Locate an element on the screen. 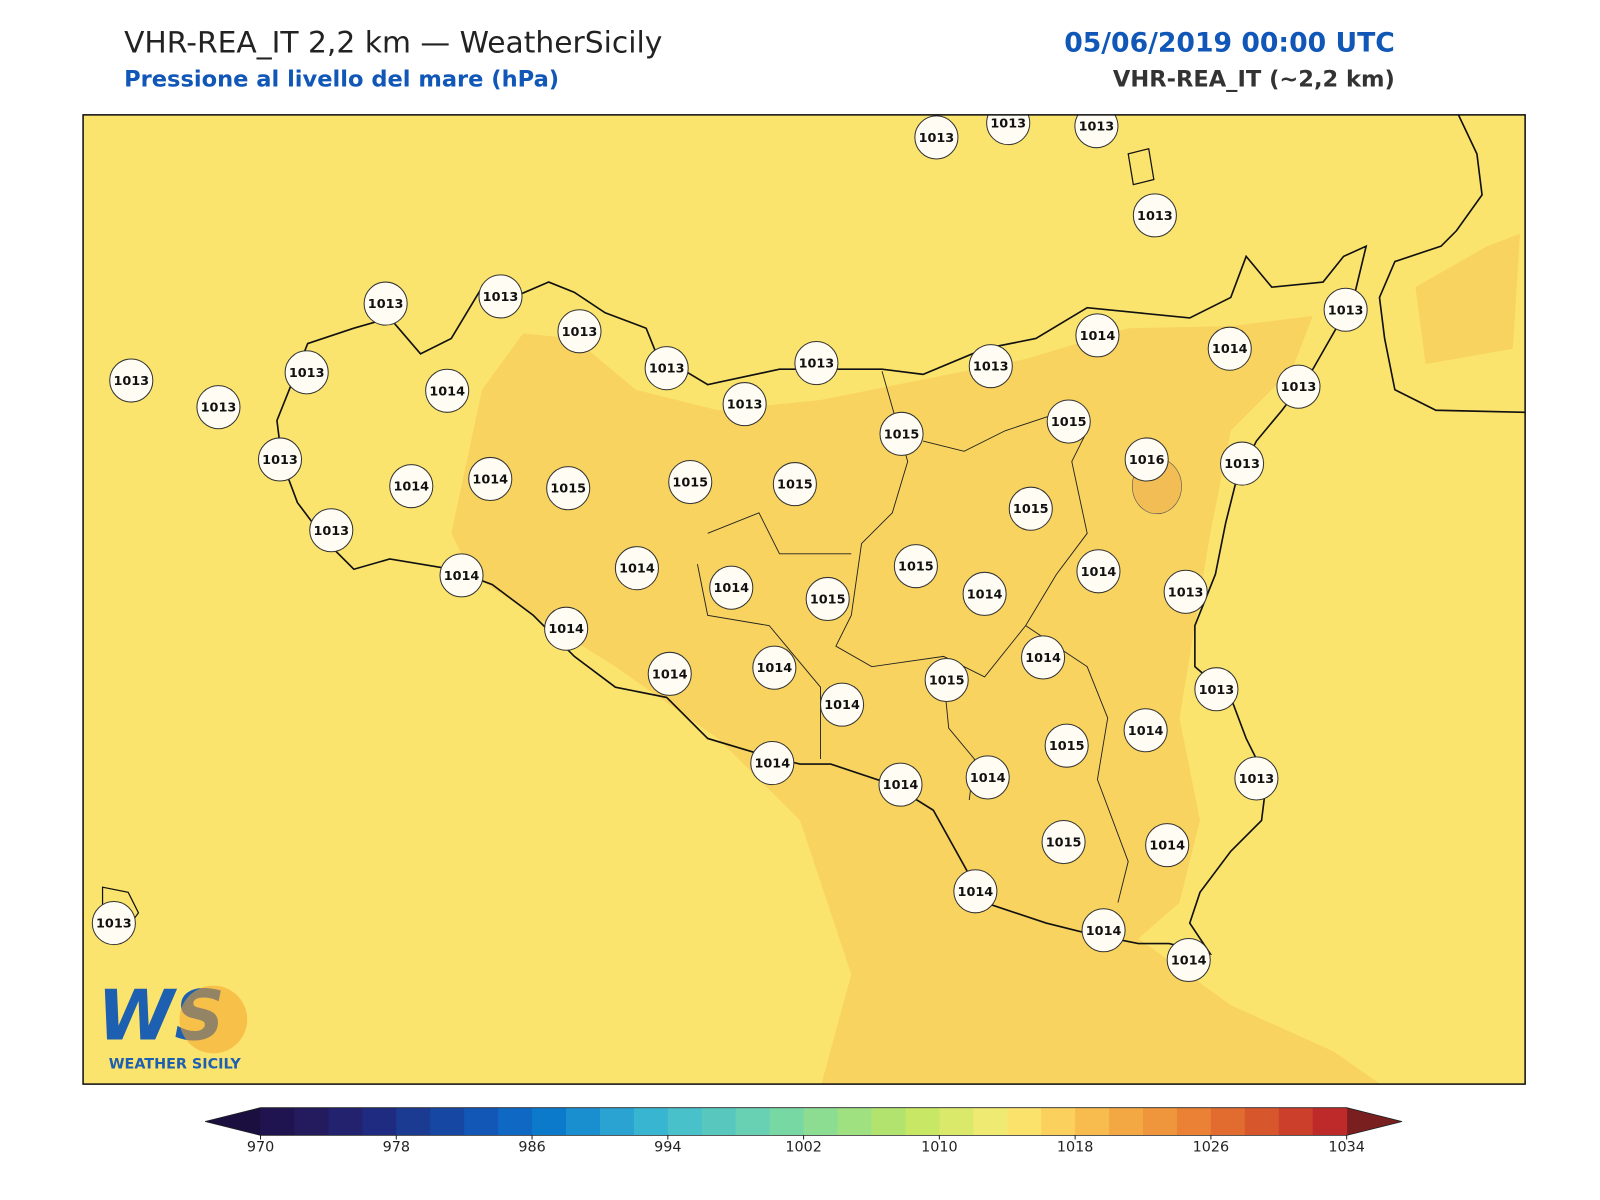  colorbar-tick-label: 1002 is located at coordinates (803, 1148).